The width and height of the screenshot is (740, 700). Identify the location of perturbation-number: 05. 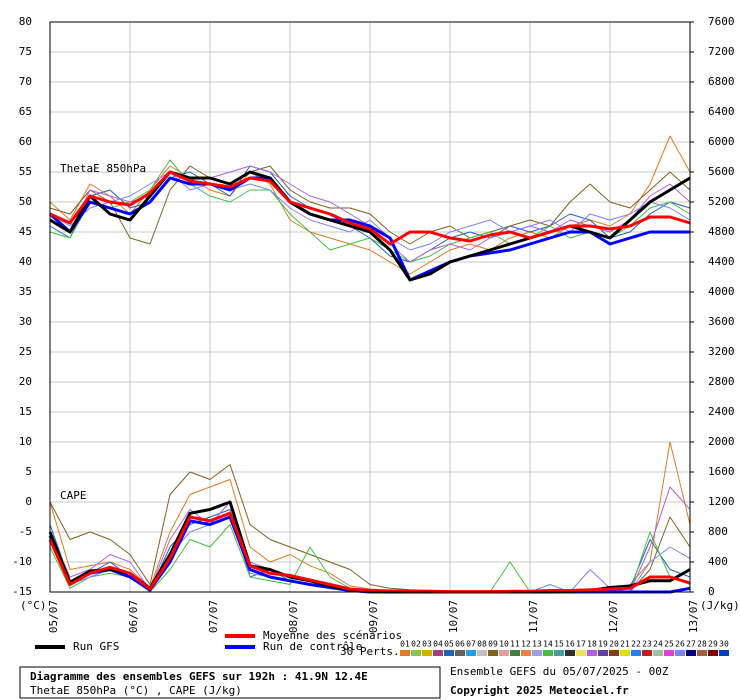
(449, 644).